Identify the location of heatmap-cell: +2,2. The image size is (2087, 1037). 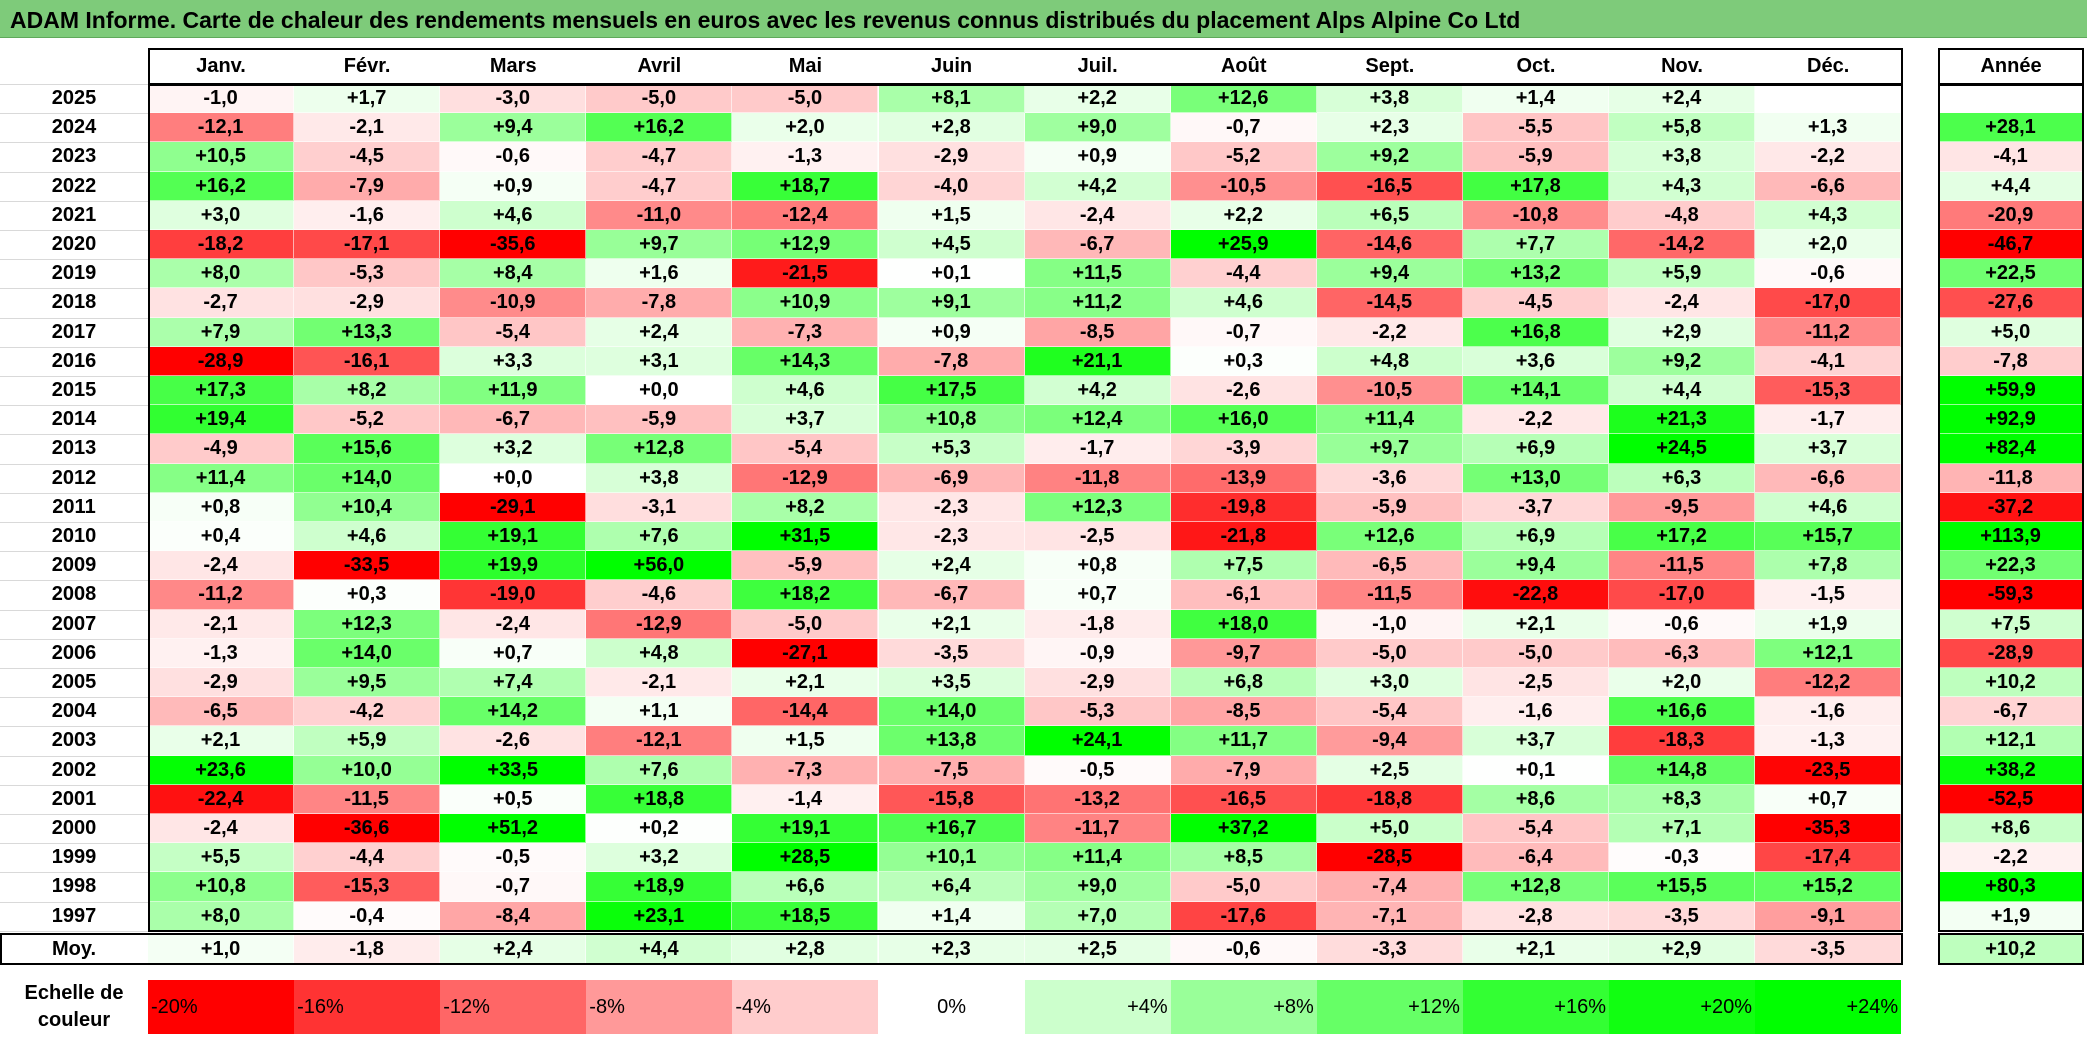
(1097, 99).